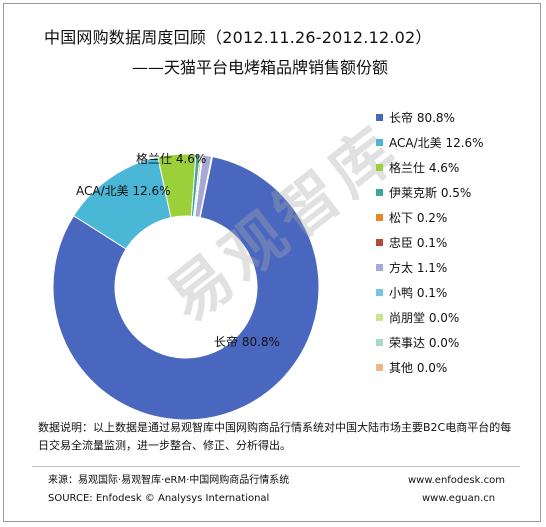 This screenshot has width=546, height=527. I want to click on link-enfodesk: www.enfodesk.com, so click(456, 480).